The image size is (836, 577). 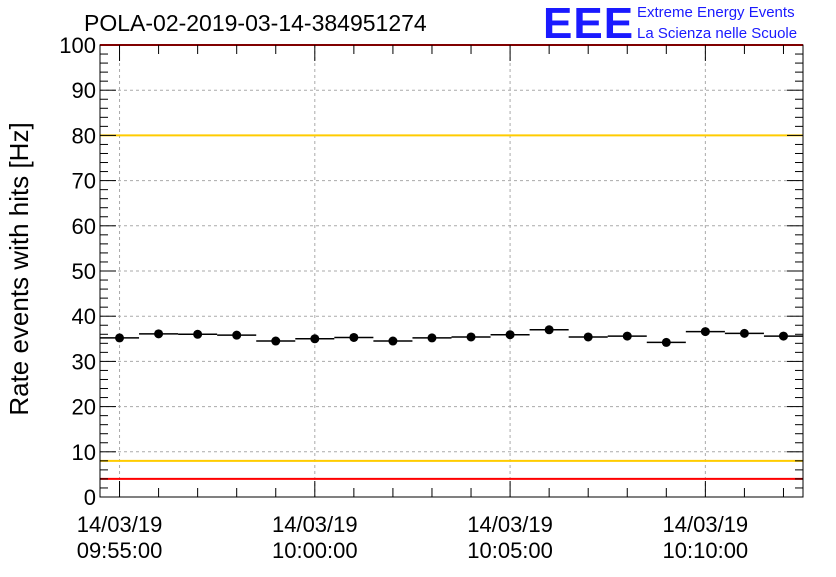 I want to click on y-tick-label: 90, so click(x=84, y=90).